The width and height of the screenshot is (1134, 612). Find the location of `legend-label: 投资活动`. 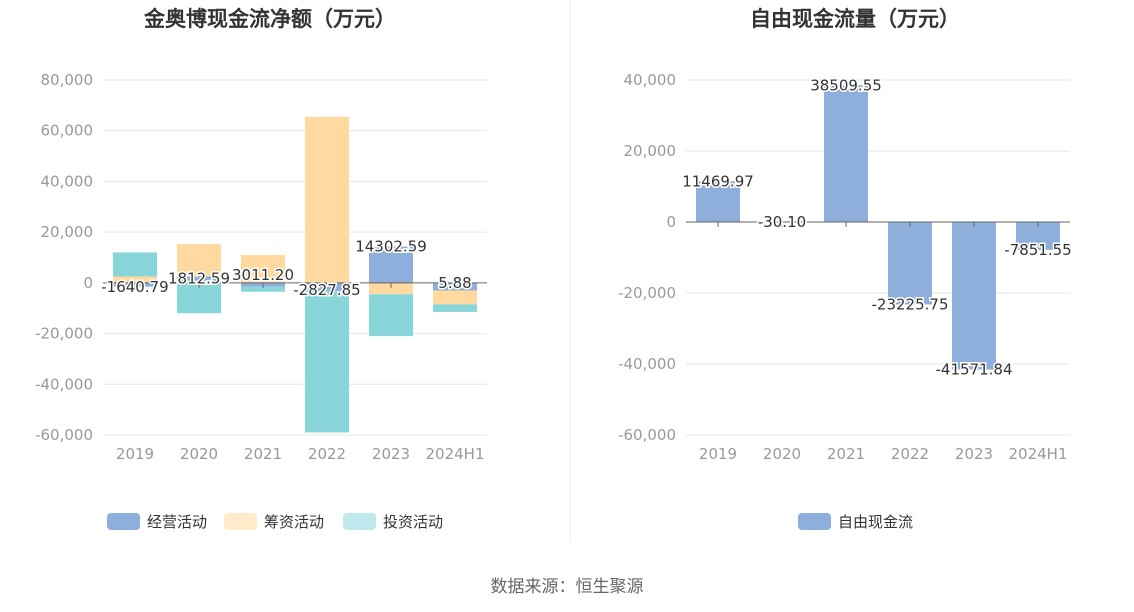

legend-label: 投资活动 is located at coordinates (413, 522).